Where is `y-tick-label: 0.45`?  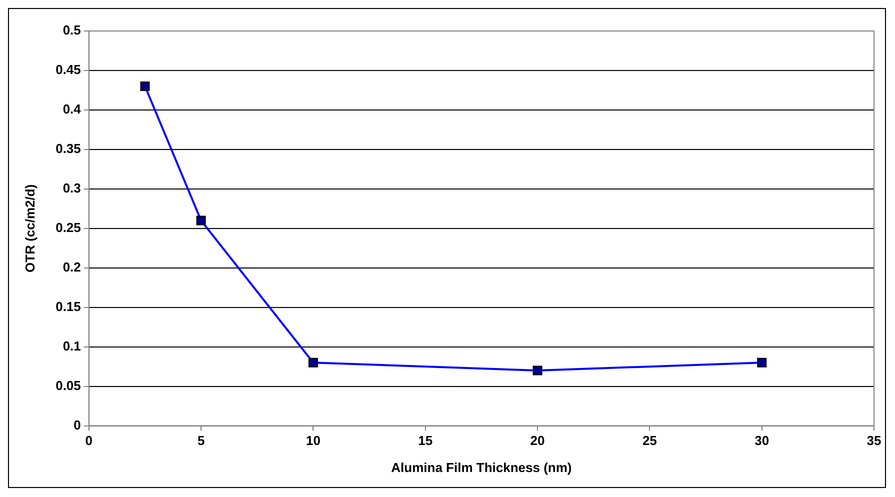 y-tick-label: 0.45 is located at coordinates (68, 70).